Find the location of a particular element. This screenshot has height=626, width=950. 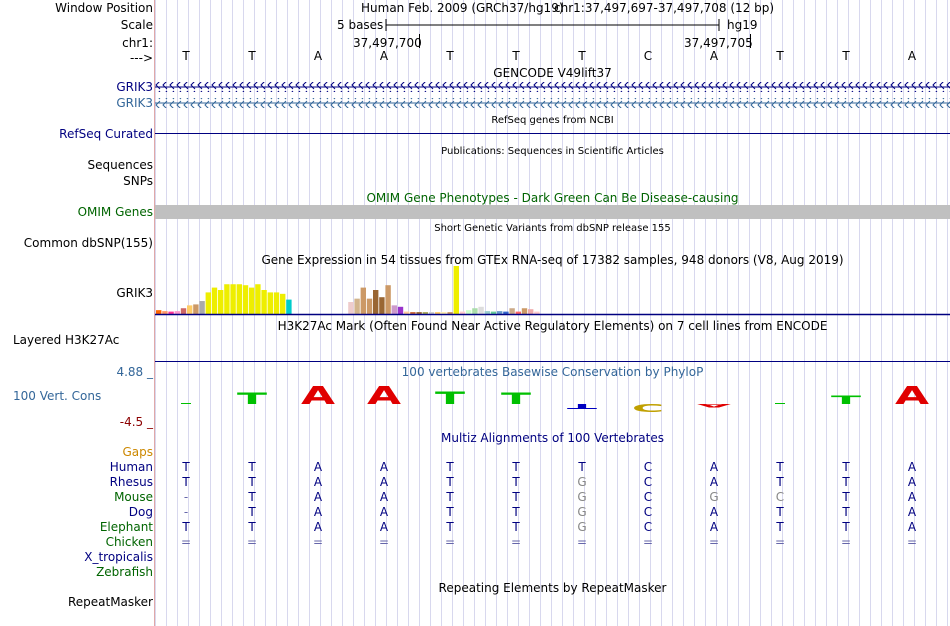

ruler-tick-left is located at coordinates (419, 41).